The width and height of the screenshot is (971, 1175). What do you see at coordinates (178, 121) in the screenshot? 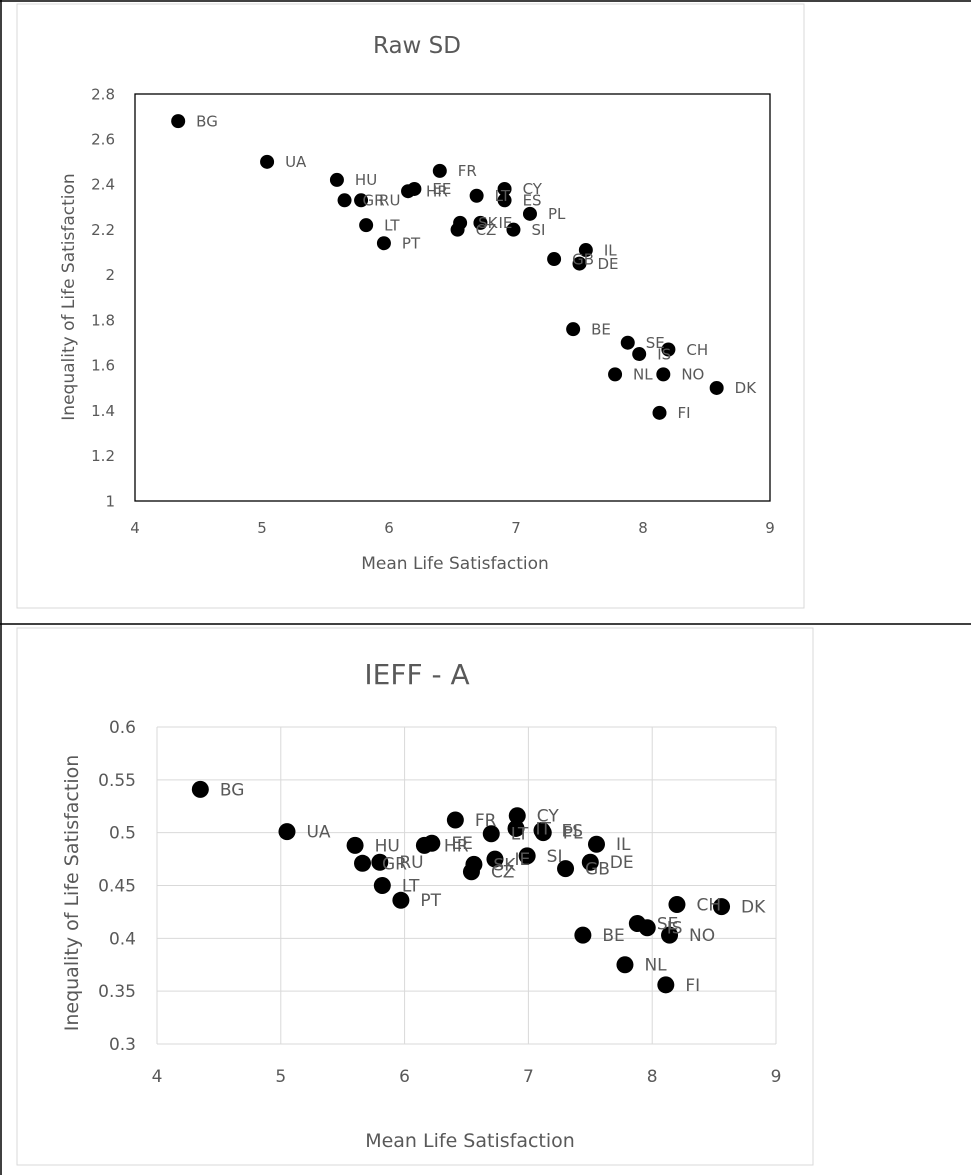
I see `data-point-bg` at bounding box center [178, 121].